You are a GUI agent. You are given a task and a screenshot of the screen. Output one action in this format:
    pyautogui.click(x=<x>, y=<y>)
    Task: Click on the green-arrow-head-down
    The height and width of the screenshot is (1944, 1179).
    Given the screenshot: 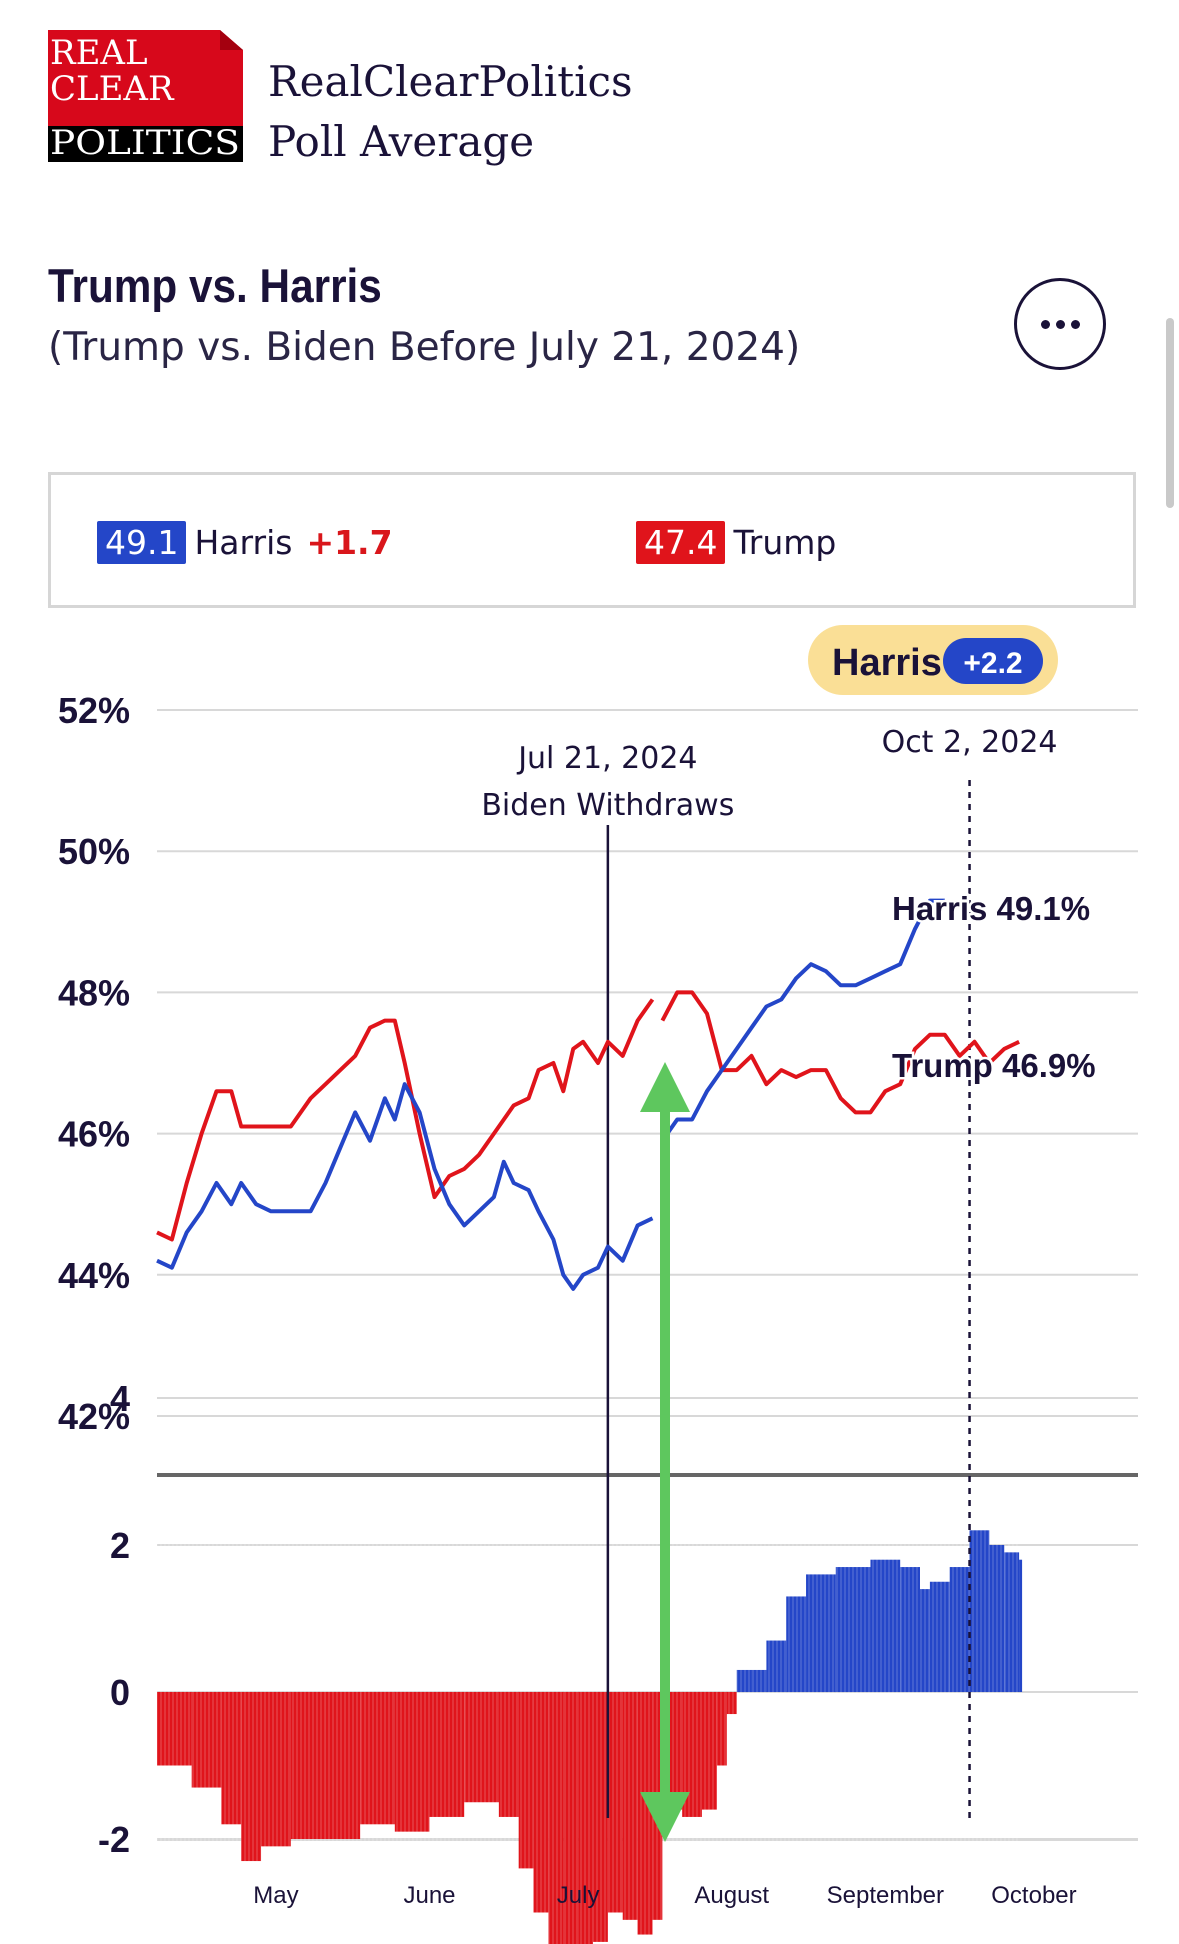 What is the action you would take?
    pyautogui.click(x=665, y=1817)
    